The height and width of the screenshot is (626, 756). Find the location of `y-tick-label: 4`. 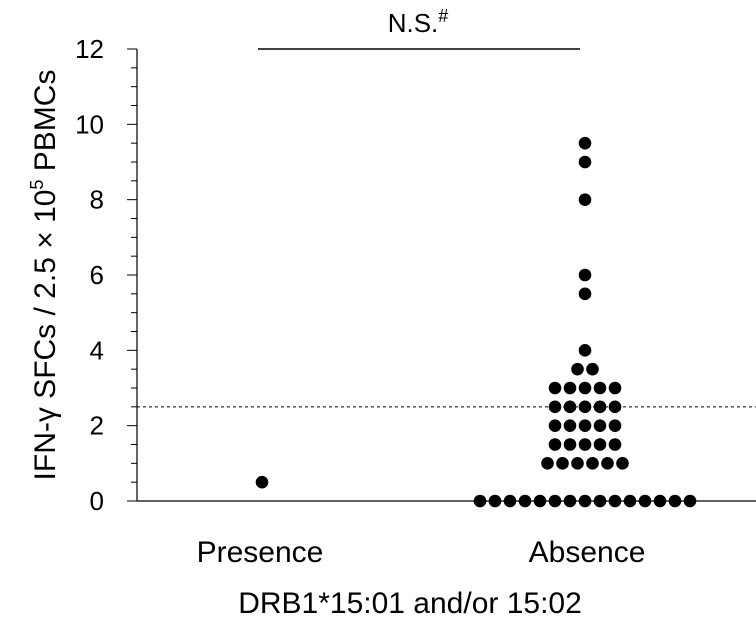

y-tick-label: 4 is located at coordinates (97, 350).